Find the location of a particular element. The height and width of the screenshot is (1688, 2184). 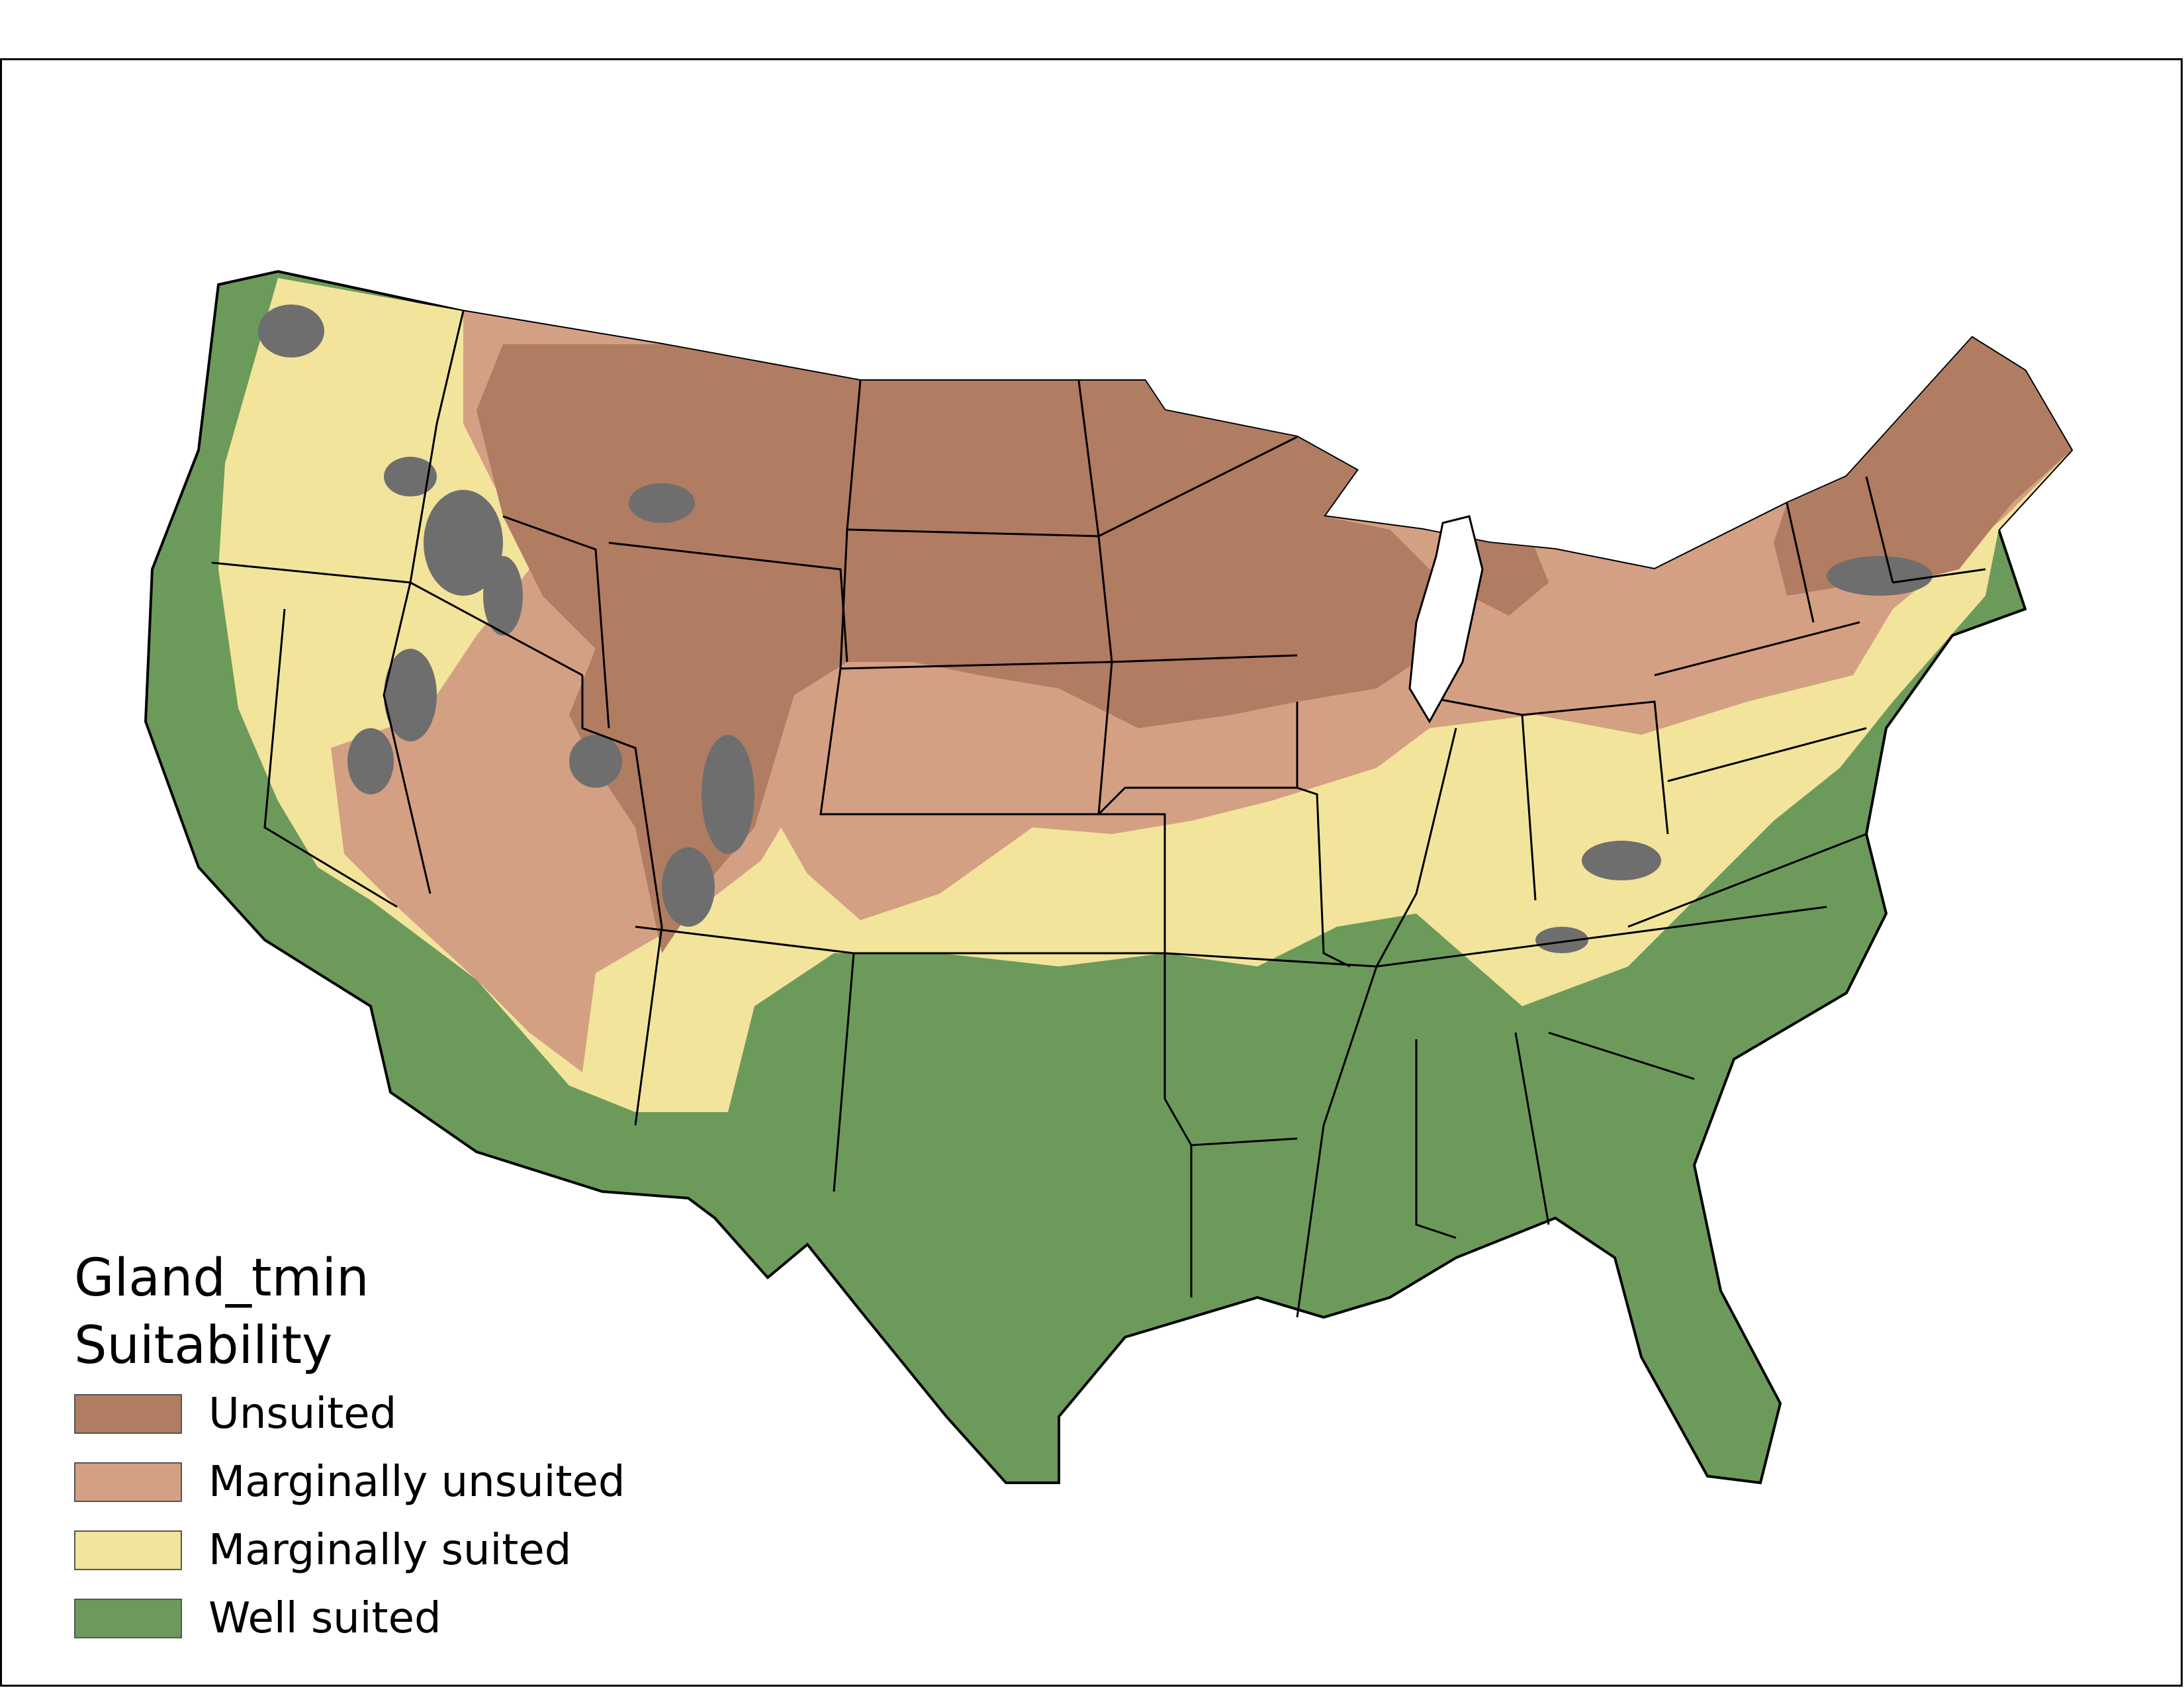

legend-swatch-well-suited is located at coordinates (128, 1618).